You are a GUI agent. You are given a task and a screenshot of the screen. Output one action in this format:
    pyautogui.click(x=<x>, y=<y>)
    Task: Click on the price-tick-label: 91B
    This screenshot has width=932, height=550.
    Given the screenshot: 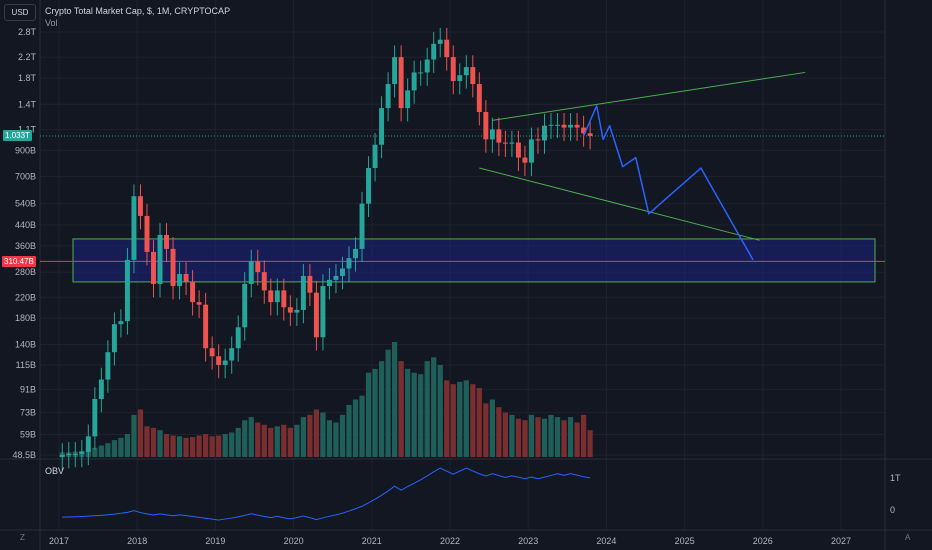 What is the action you would take?
    pyautogui.click(x=28, y=389)
    